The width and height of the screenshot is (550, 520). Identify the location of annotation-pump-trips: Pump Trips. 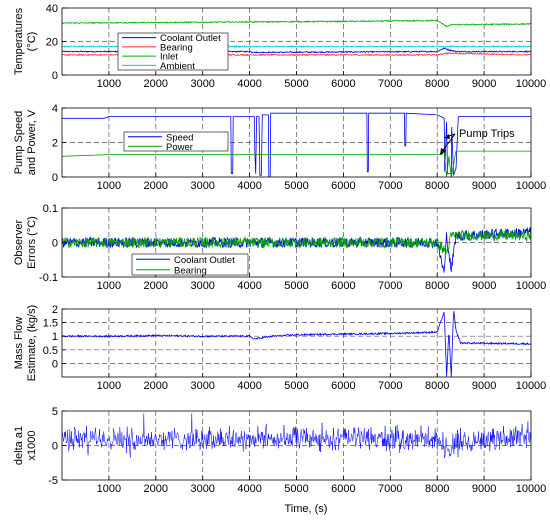
(477, 141).